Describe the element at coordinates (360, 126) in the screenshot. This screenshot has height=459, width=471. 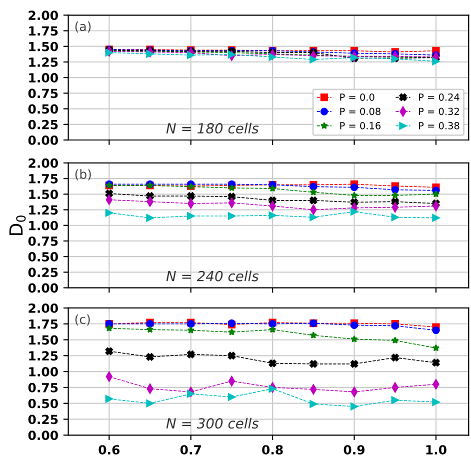
I see `legend-label: P = 0.16` at that location.